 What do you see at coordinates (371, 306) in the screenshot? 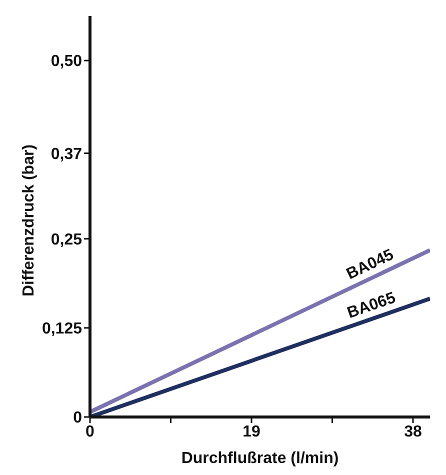
I see `text: BA065` at bounding box center [371, 306].